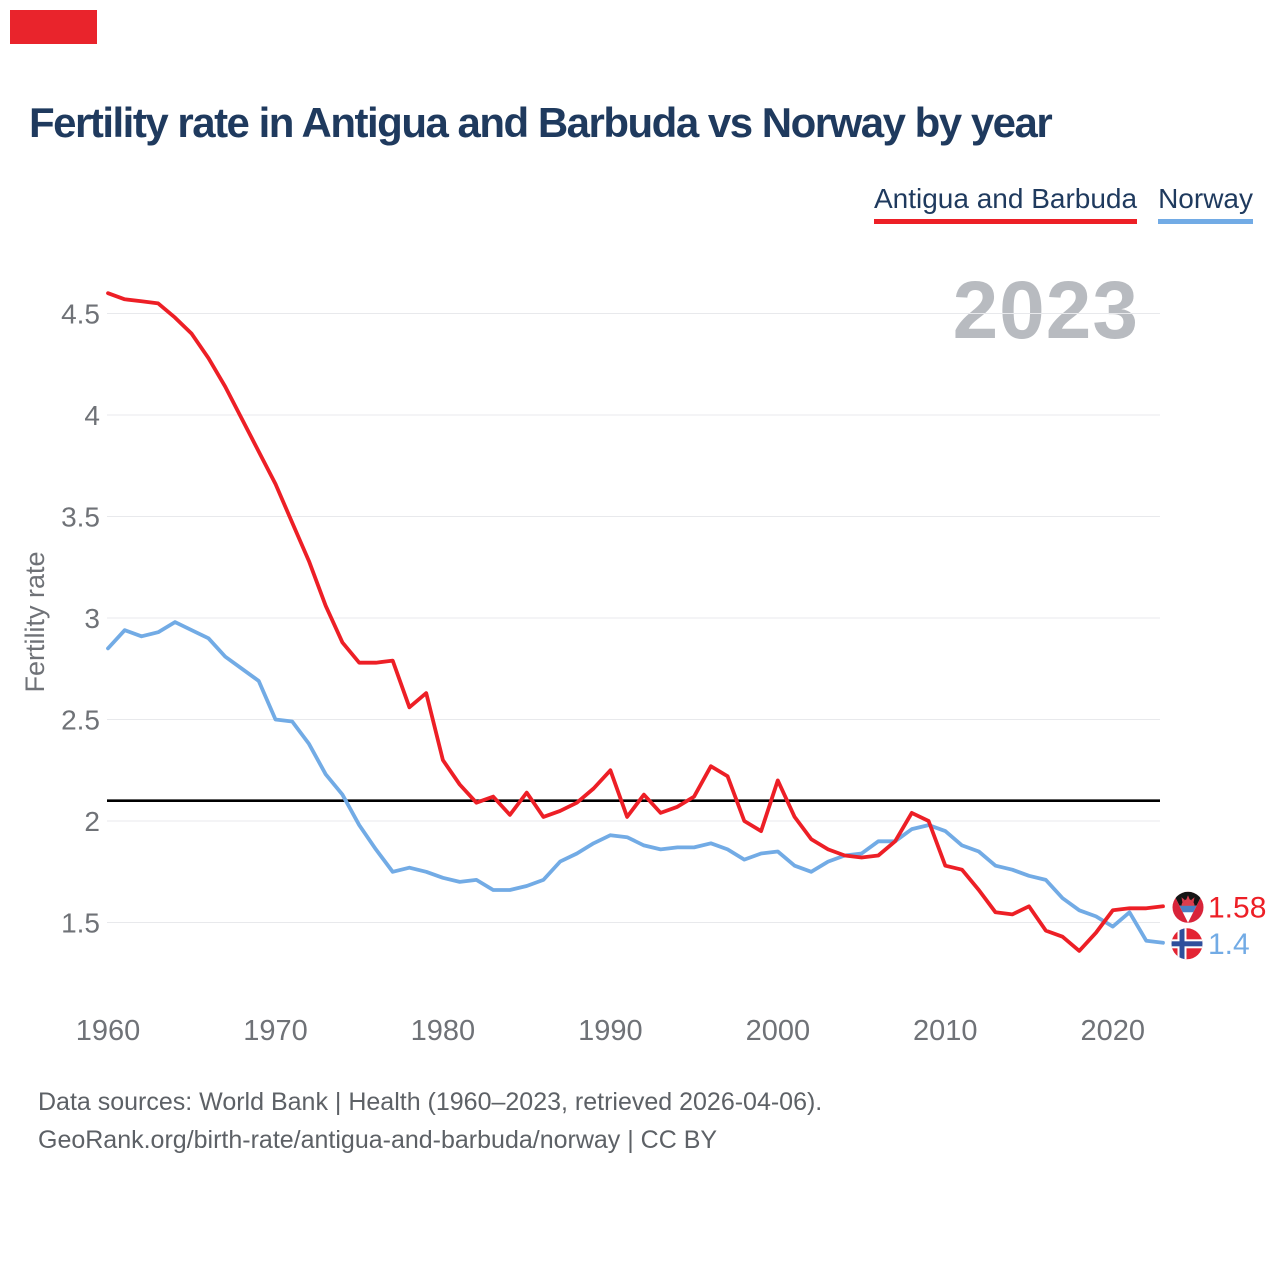 This screenshot has height=1280, width=1280. What do you see at coordinates (1205, 203) in the screenshot?
I see `legend-item-norway: Norway` at bounding box center [1205, 203].